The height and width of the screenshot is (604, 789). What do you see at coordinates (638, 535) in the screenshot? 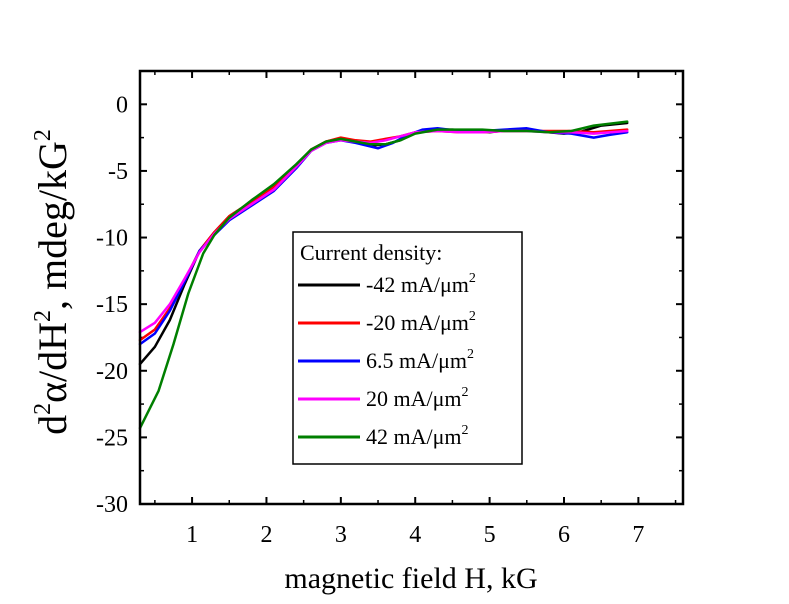
I see `x-tick-label: 7` at bounding box center [638, 535].